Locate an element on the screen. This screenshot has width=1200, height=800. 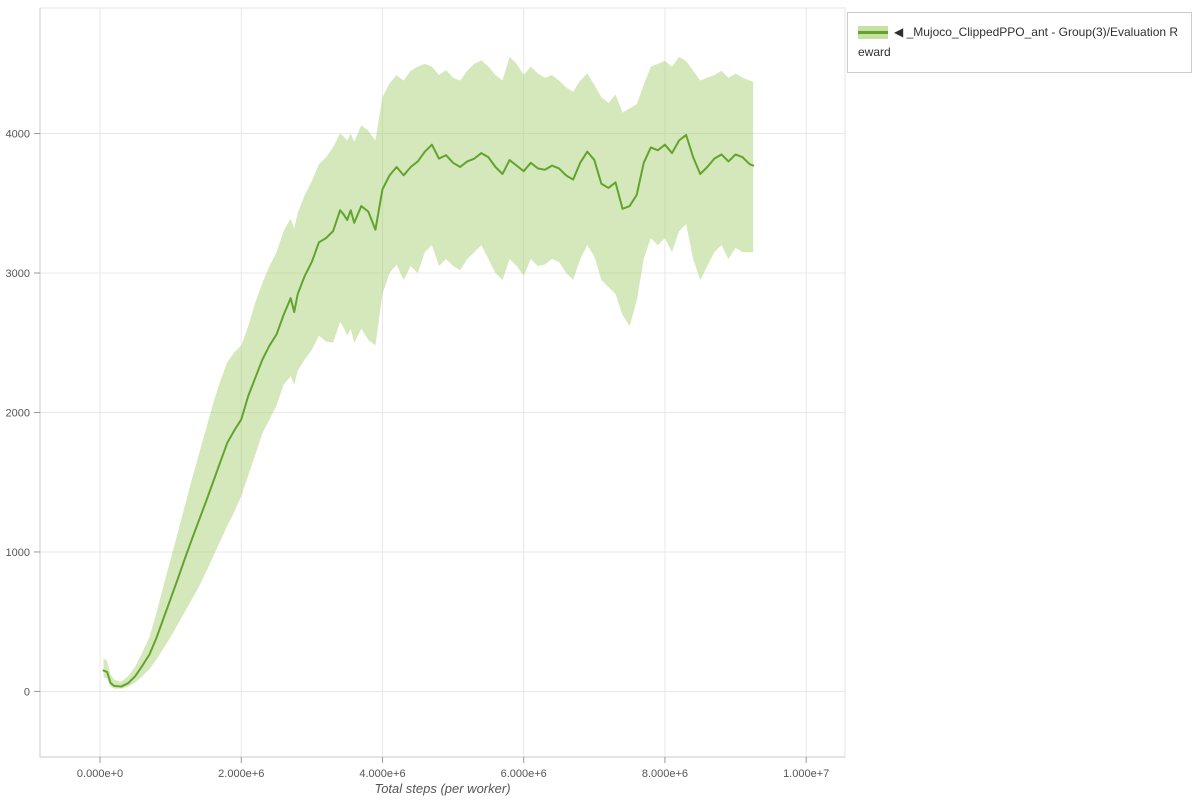
x-tick-label: 2.000e+6 is located at coordinates (241, 774).